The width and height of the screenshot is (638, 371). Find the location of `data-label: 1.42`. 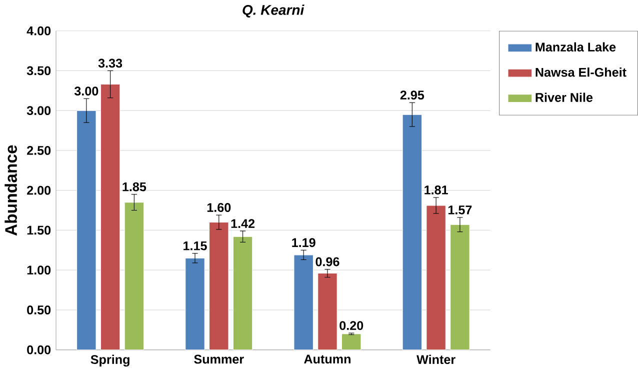

data-label: 1.42 is located at coordinates (243, 223).